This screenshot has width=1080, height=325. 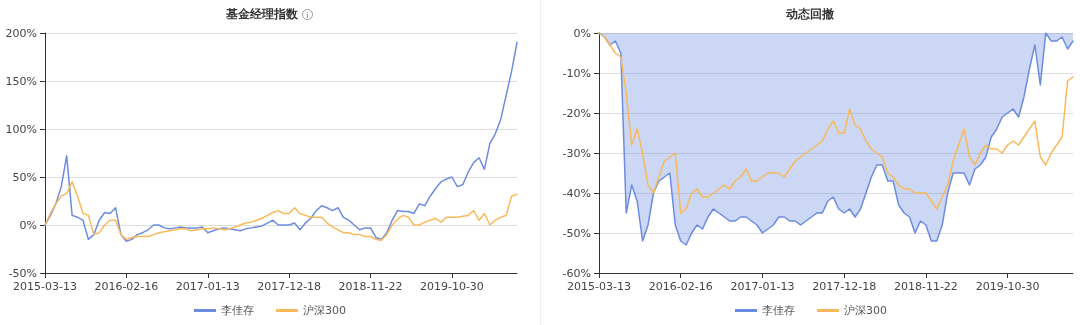 What do you see at coordinates (24, 177) in the screenshot?
I see `y-tick-label: 50%` at bounding box center [24, 177].